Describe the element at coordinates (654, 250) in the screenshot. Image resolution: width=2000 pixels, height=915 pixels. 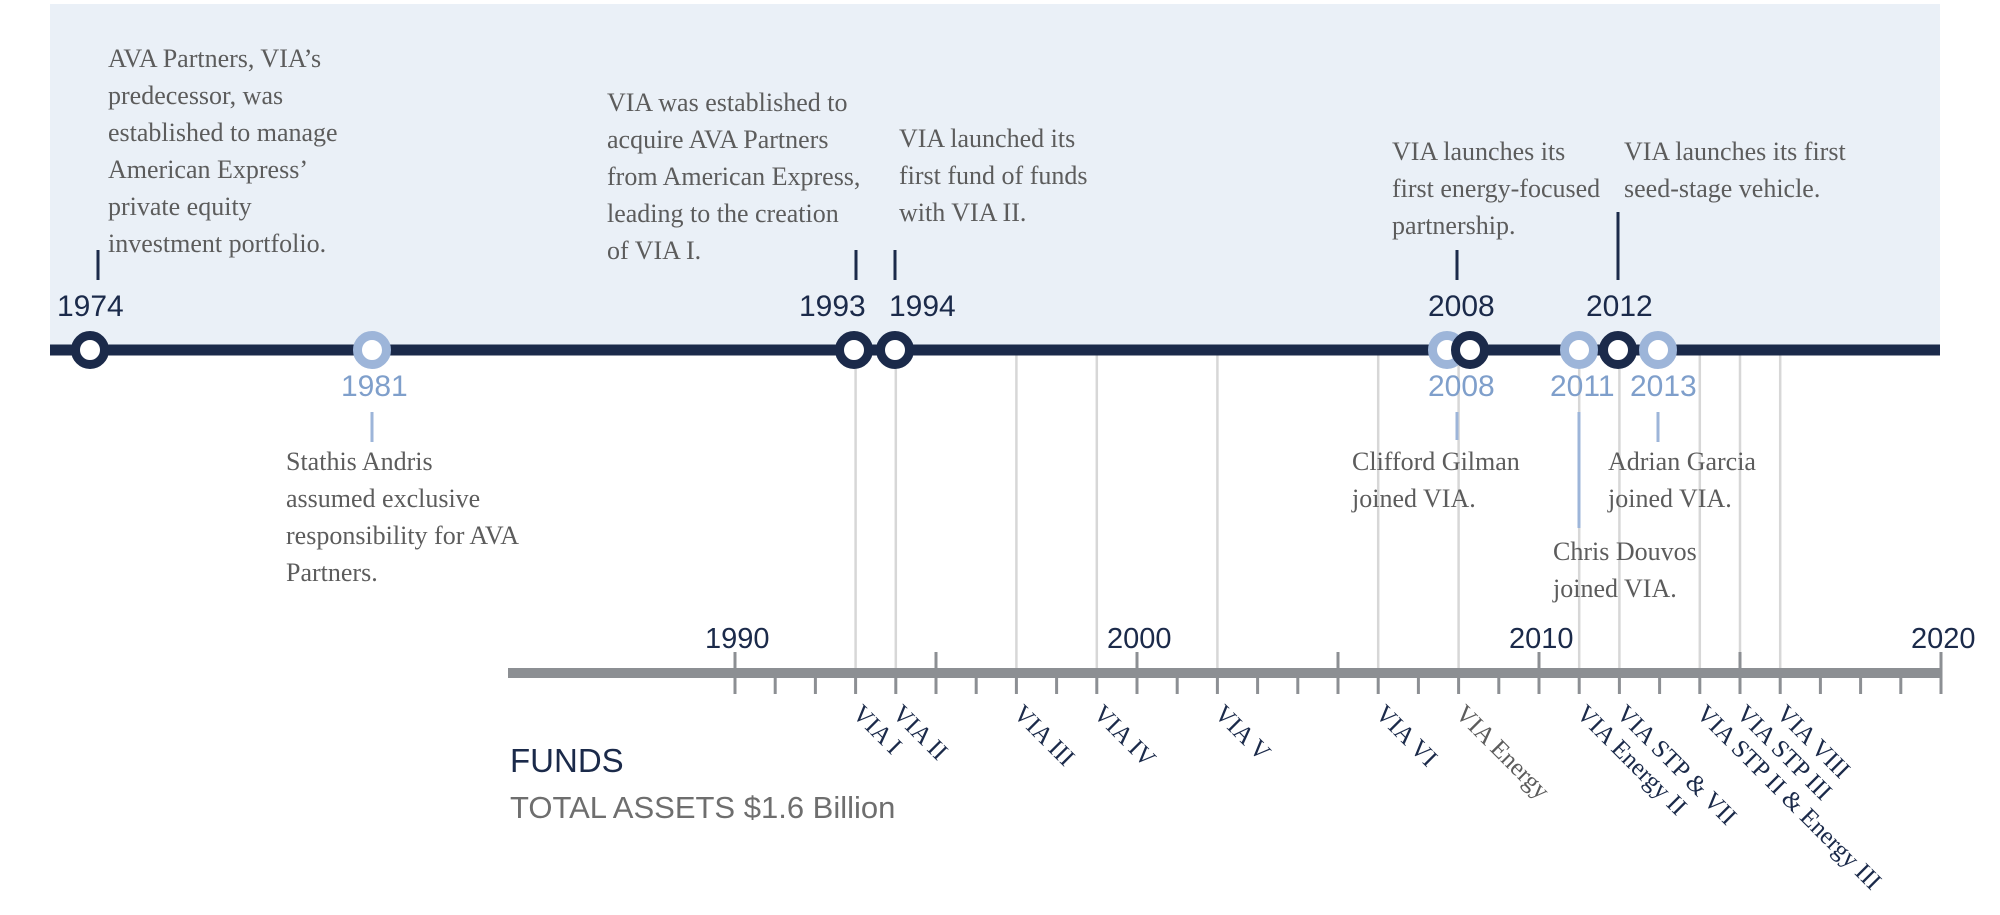
I see `note-line: of VIA I.` at that location.